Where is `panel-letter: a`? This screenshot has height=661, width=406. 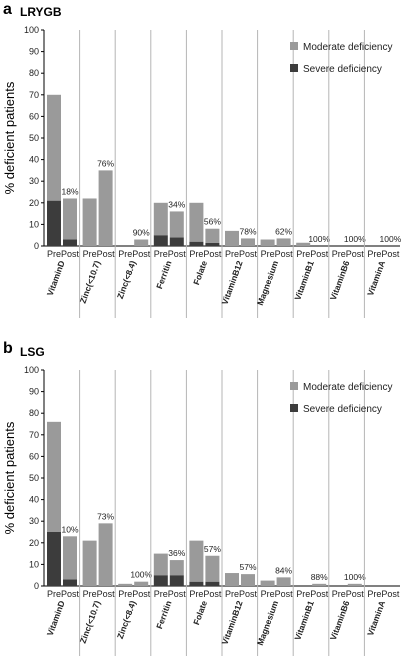 panel-letter: a is located at coordinates (7, 9).